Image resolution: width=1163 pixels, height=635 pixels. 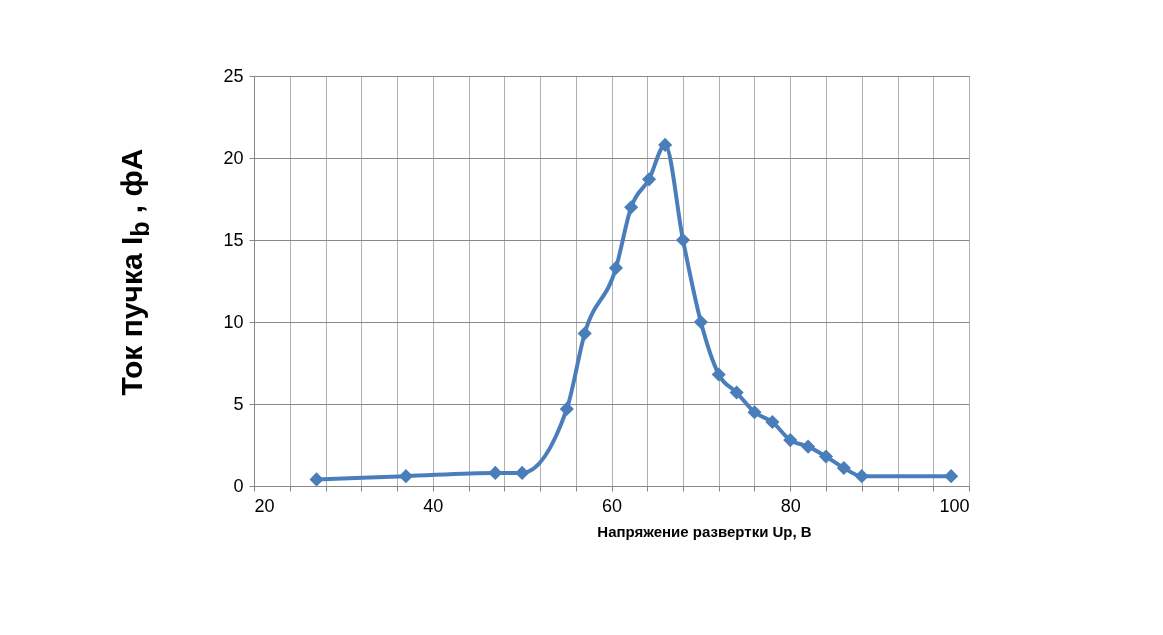 I want to click on x-axis-title: Напряжение развертки Up, В, so click(x=704, y=531).